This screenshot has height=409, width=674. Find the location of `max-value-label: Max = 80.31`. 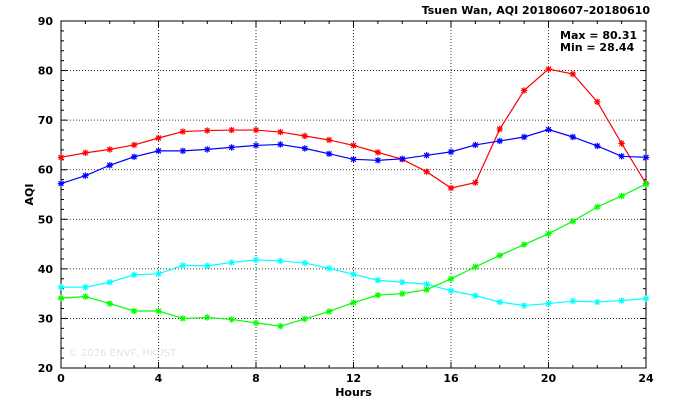

max-value-label: Max = 80.31 is located at coordinates (598, 35).